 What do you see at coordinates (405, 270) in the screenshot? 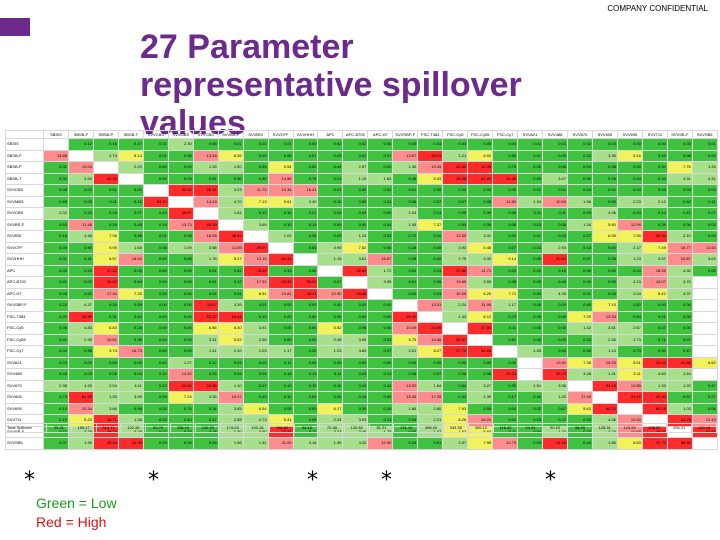
I see `spillover-cell: 0.02` at bounding box center [405, 270].